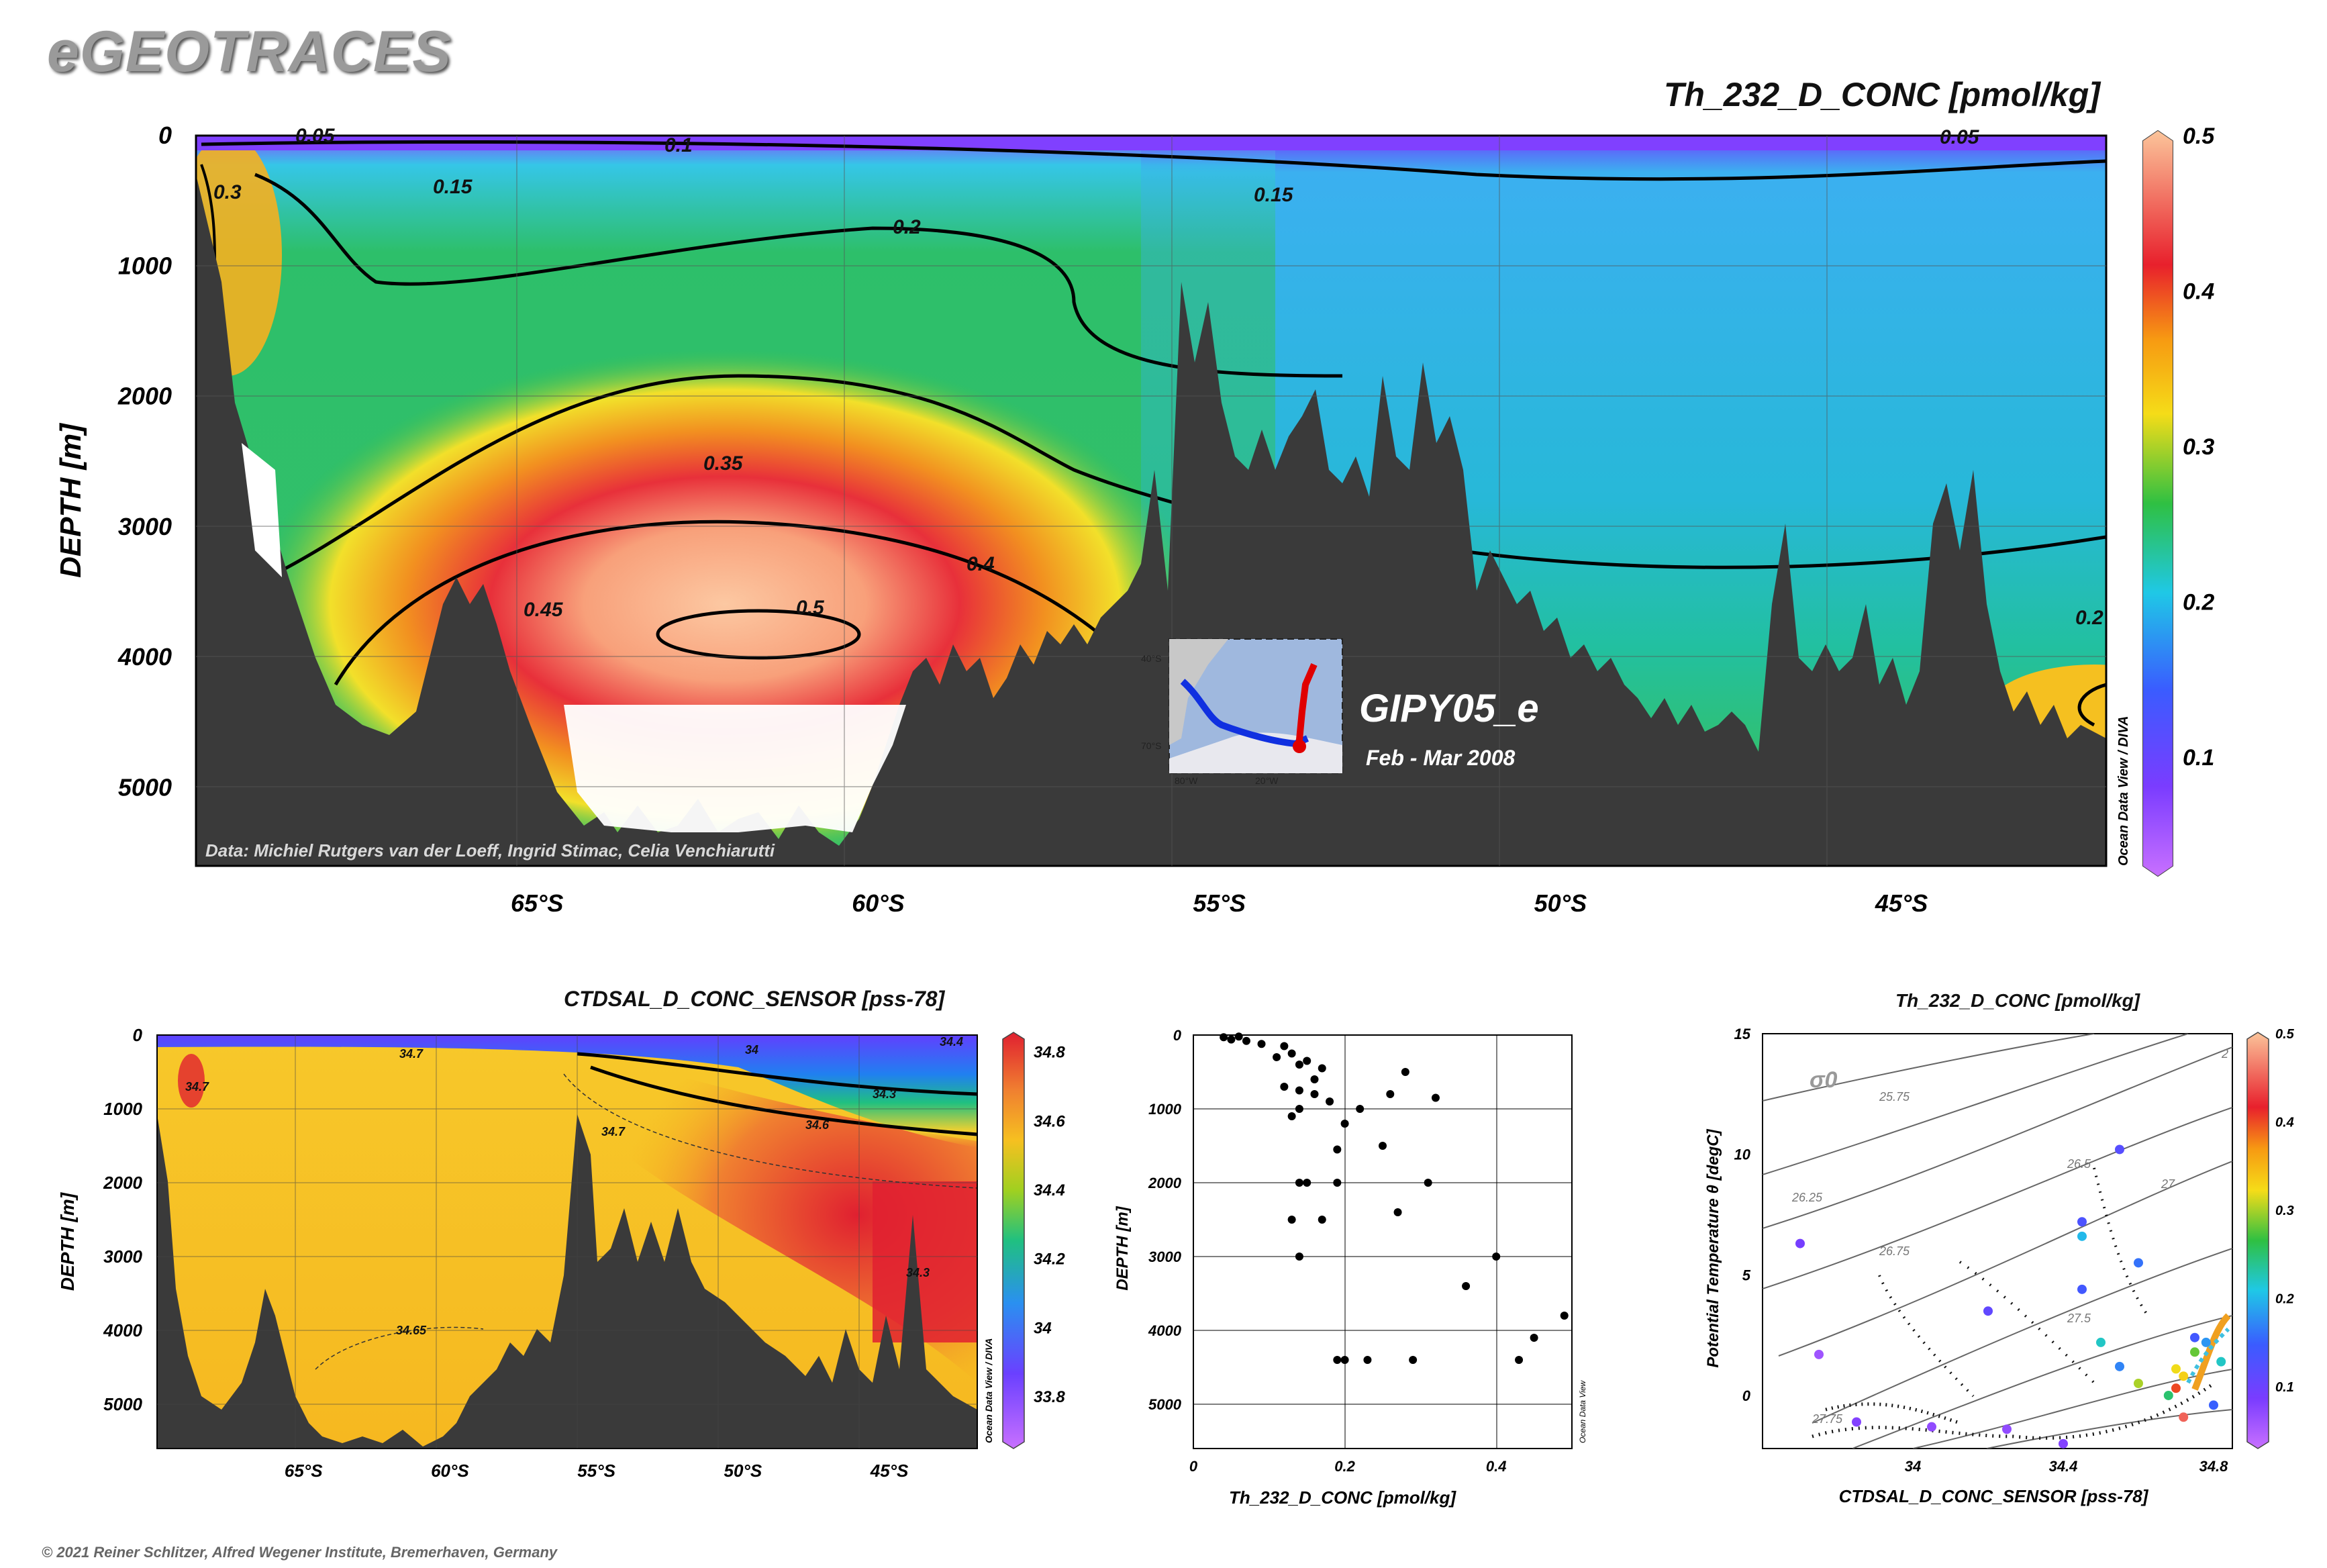 This screenshot has width=2327, height=1568. Describe the element at coordinates (411, 1054) in the screenshot. I see `contour-label: 34.7` at that location.